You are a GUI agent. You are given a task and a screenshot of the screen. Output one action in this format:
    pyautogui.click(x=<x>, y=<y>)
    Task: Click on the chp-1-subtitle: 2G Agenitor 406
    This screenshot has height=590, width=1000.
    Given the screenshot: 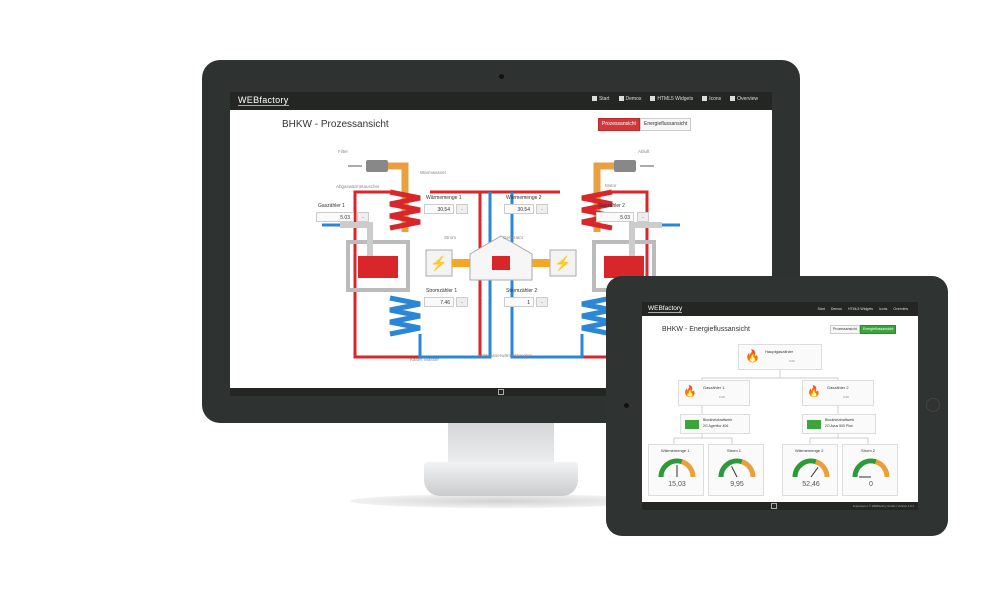 What is the action you would take?
    pyautogui.click(x=716, y=426)
    